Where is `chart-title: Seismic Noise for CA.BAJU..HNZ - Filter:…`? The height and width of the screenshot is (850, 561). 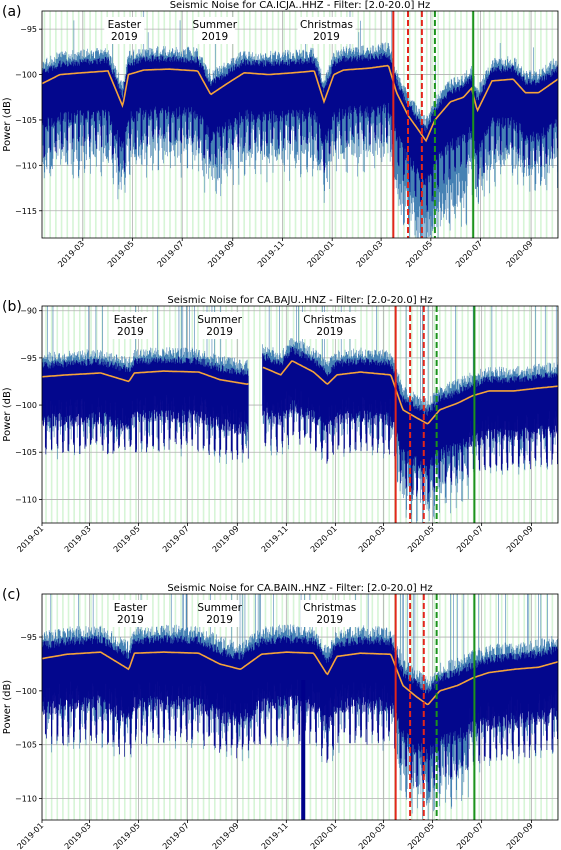
chart-title: Seismic Noise for CA.BAJU..HNZ - Filter:… is located at coordinates (299, 300).